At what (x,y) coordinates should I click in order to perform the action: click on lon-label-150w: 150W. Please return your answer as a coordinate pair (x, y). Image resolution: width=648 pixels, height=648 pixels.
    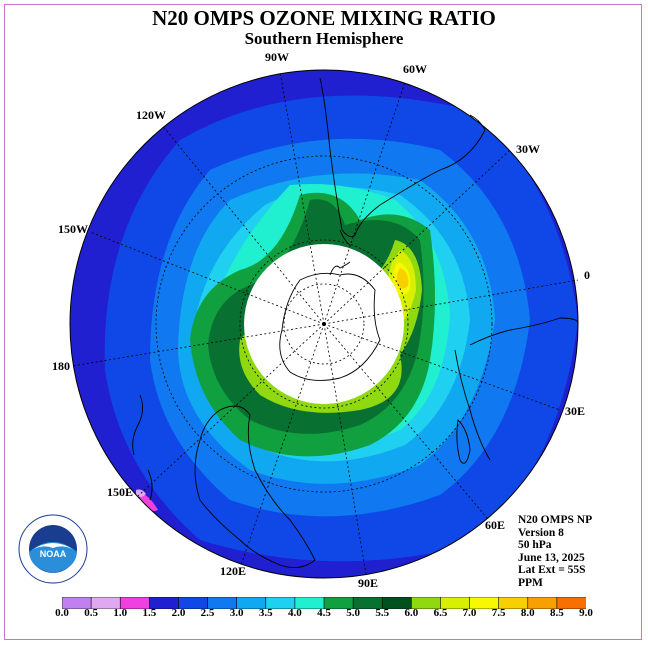
    Looking at the image, I should click on (73, 229).